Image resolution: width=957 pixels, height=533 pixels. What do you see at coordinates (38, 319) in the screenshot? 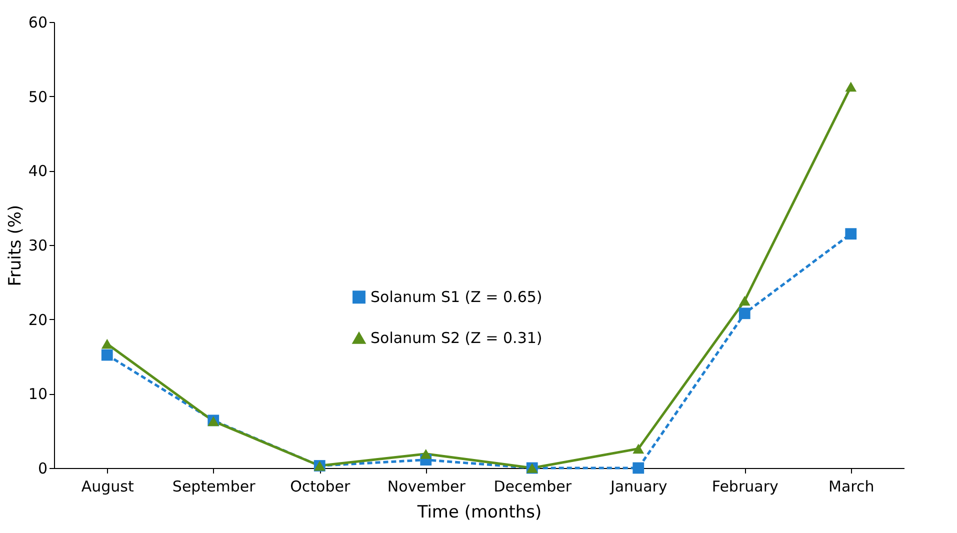
I see `y-tick-label: 20` at bounding box center [38, 319].